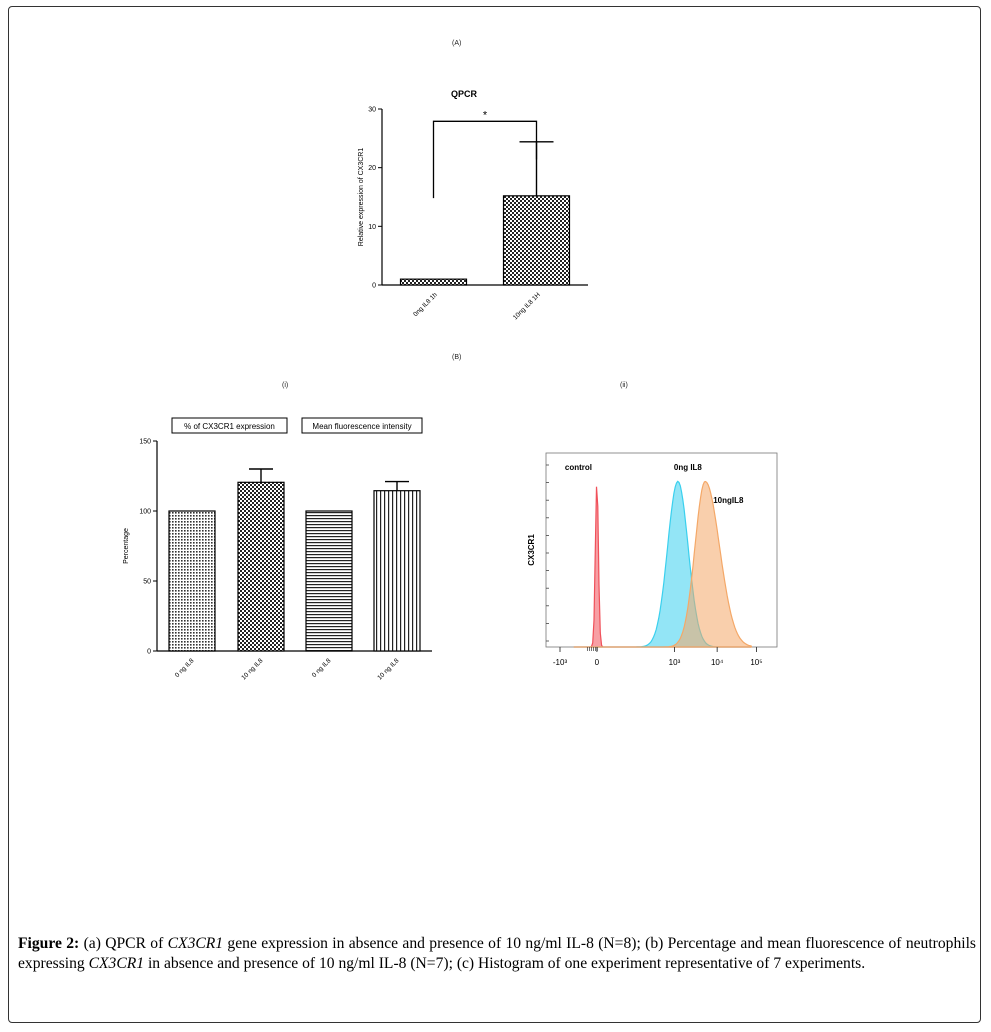 The image size is (991, 1032). What do you see at coordinates (123, 943) in the screenshot?
I see `caption-part-1: (a) QPCR of` at bounding box center [123, 943].